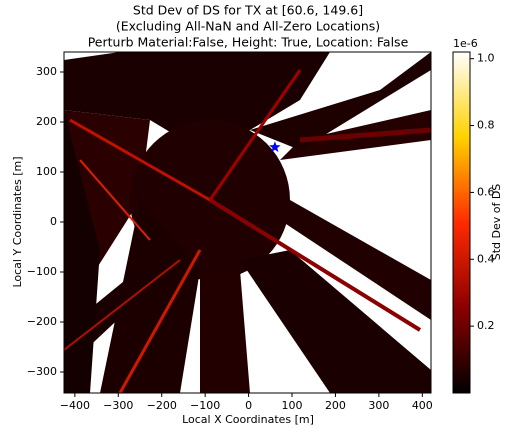 The width and height of the screenshot is (505, 433). What do you see at coordinates (42, 371) in the screenshot?
I see `y-tick-label: −300` at bounding box center [42, 371].